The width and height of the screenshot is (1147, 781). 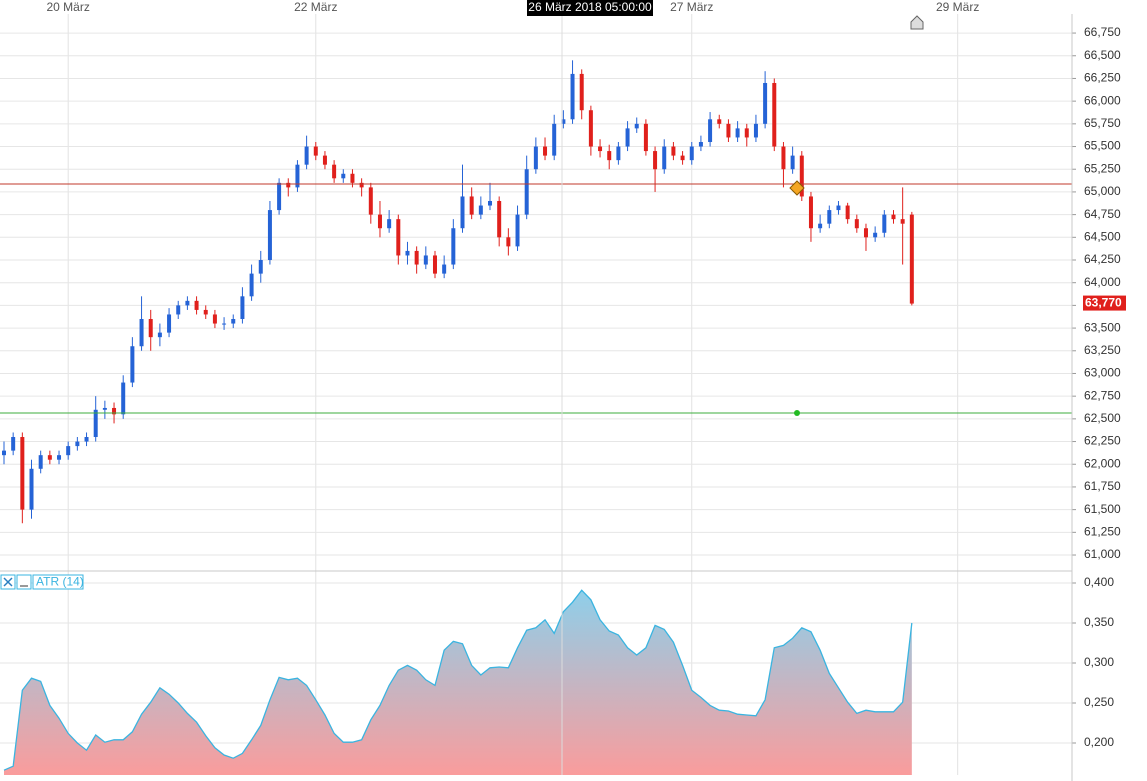 What do you see at coordinates (1102, 78) in the screenshot?
I see `y-tick-label: 66,250` at bounding box center [1102, 78].